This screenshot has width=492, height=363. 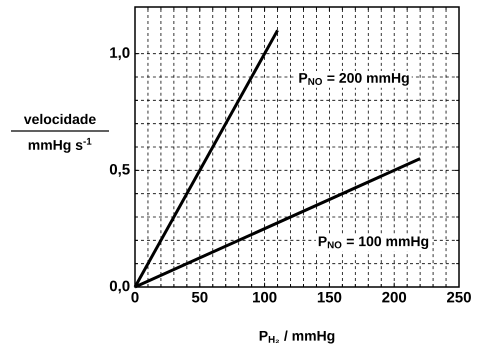 I want to click on x-tick-label: 250, so click(x=459, y=297).